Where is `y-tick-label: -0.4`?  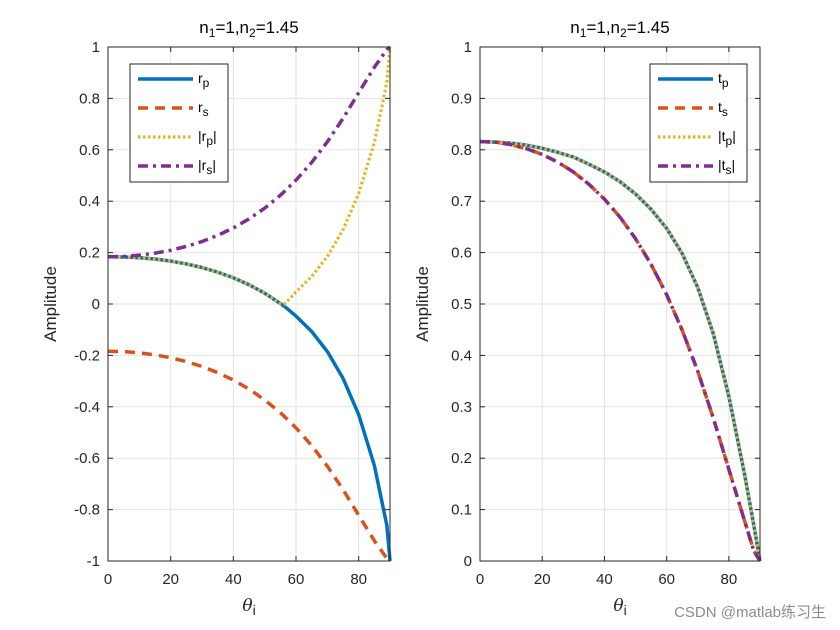 y-tick-label: -0.4 is located at coordinates (87, 407).